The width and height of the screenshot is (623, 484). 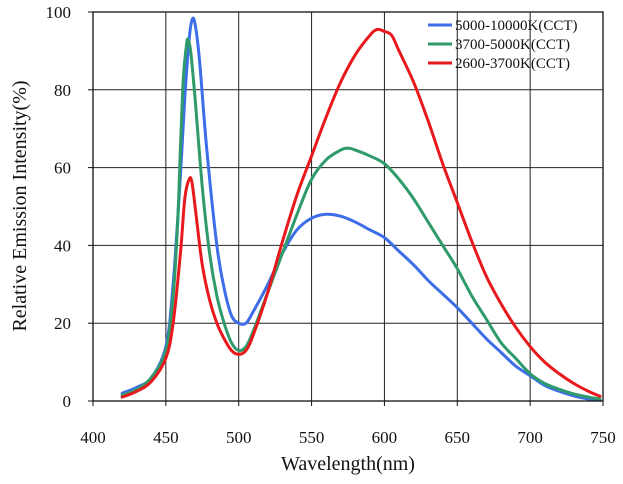 I want to click on y-tick-label: 20, so click(x=62, y=323).